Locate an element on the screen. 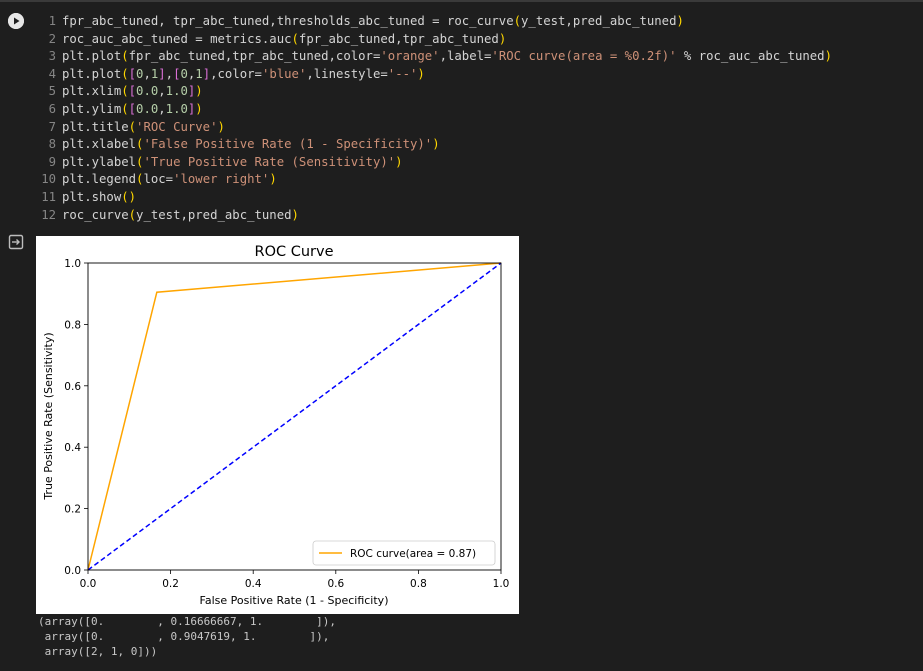 The height and width of the screenshot is (671, 923). line-number: 8 is located at coordinates (52, 144).